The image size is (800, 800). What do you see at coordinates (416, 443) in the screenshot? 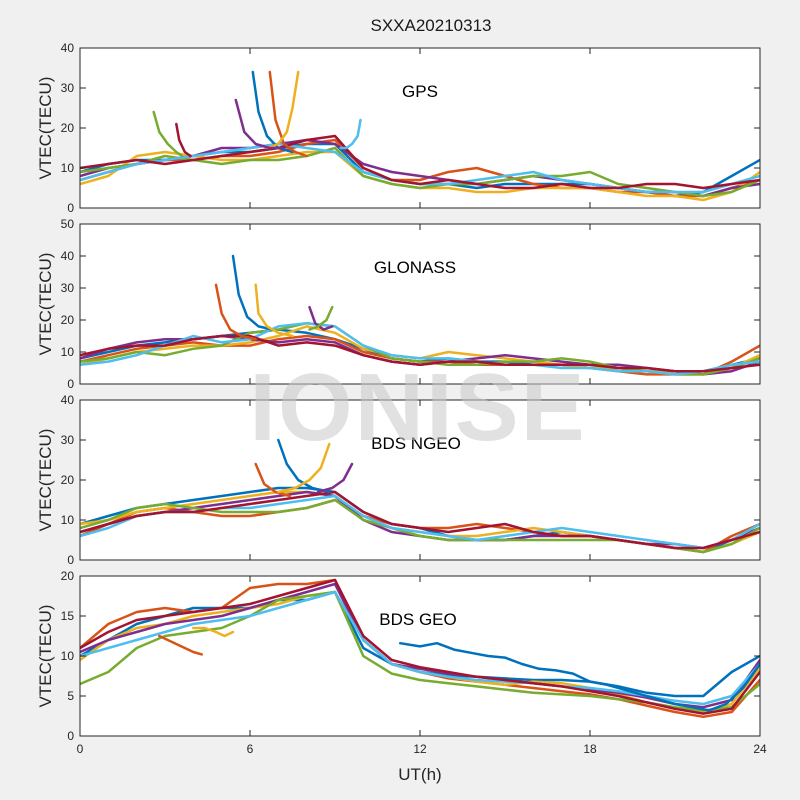
I see `panel-label: BDS NGEO` at bounding box center [416, 443].